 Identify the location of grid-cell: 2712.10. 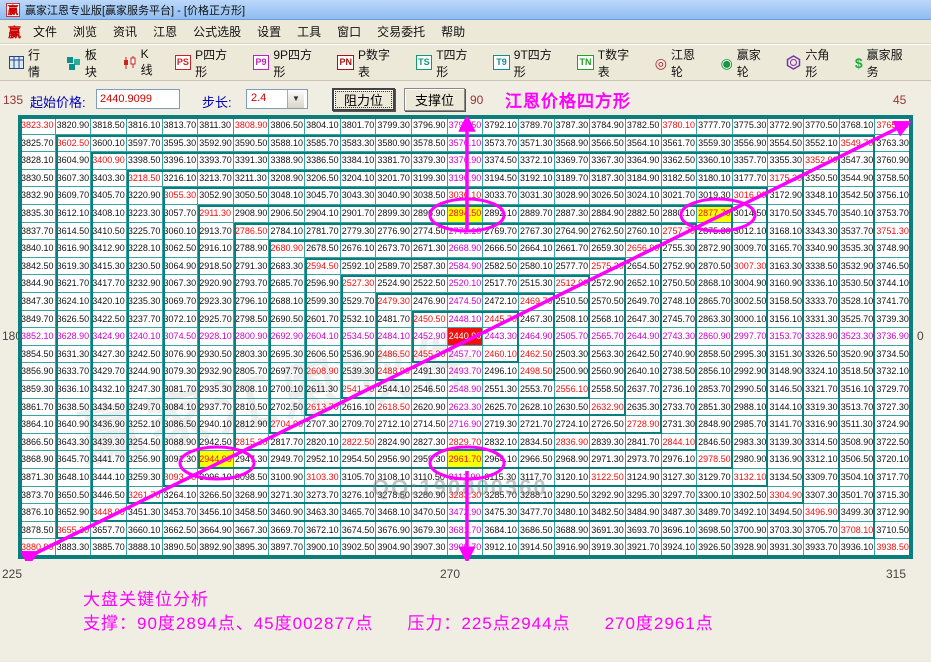
(394, 425).